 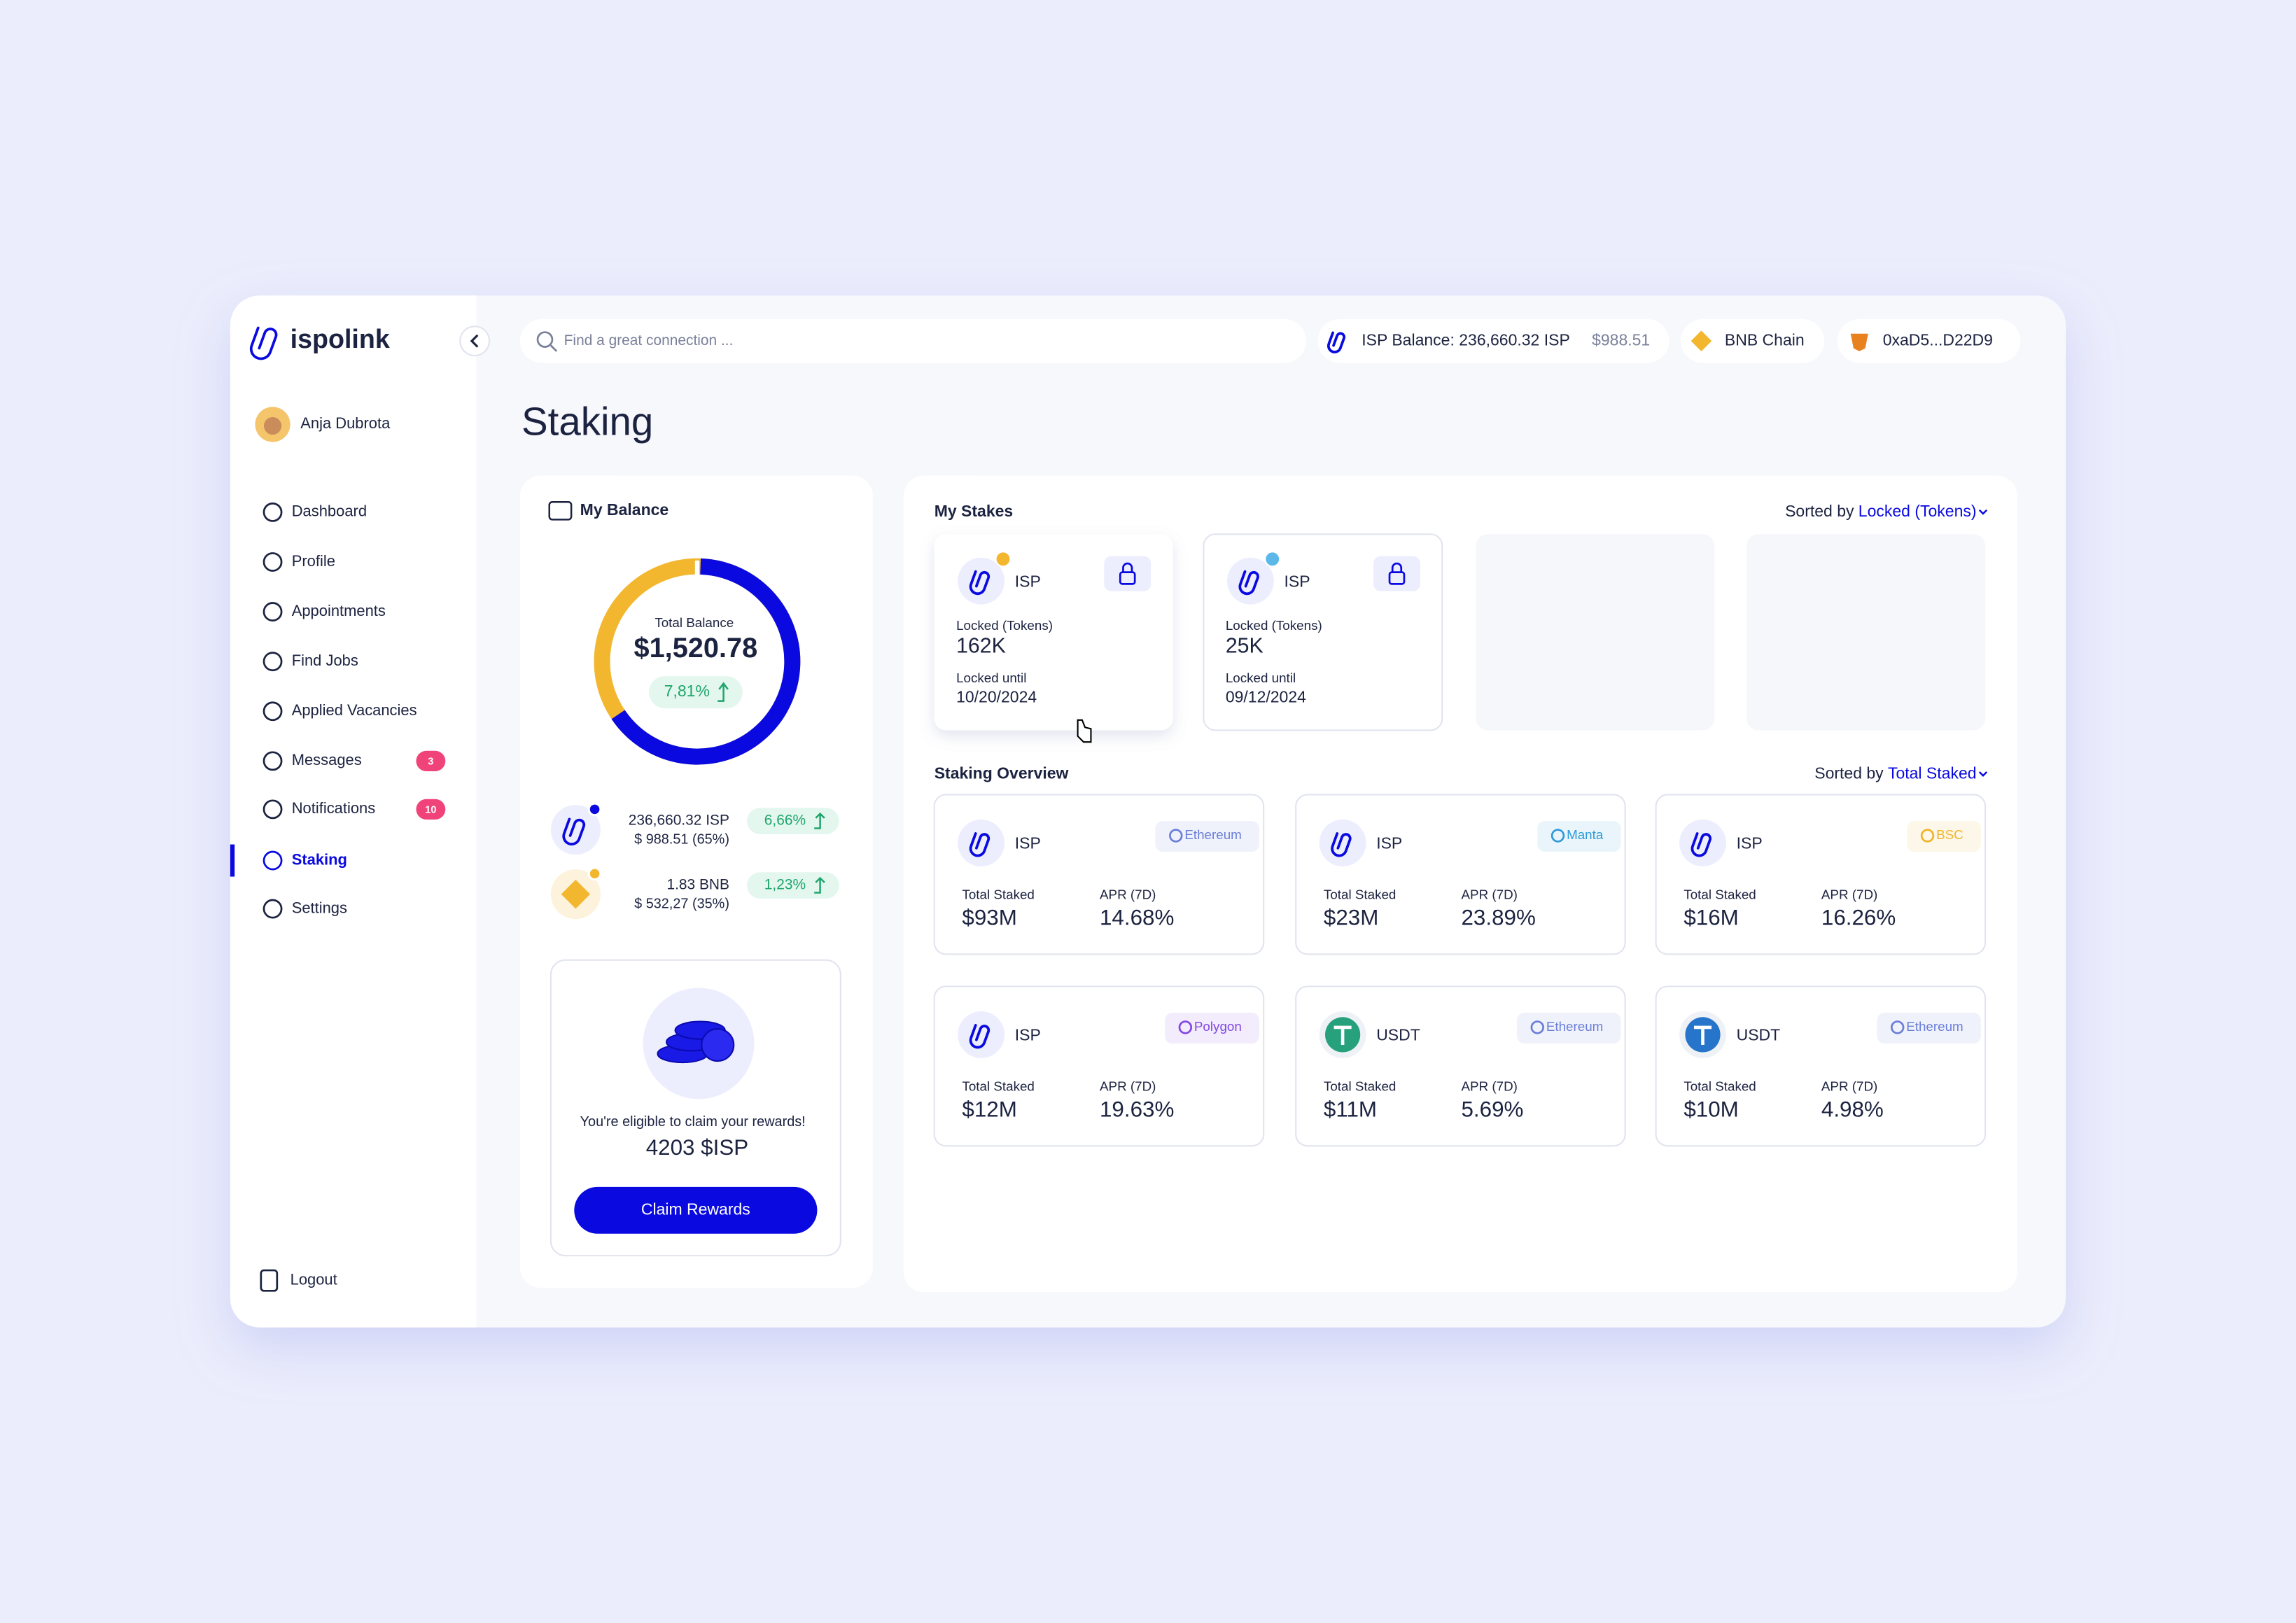 I want to click on pool-token: ISP, so click(x=1750, y=843).